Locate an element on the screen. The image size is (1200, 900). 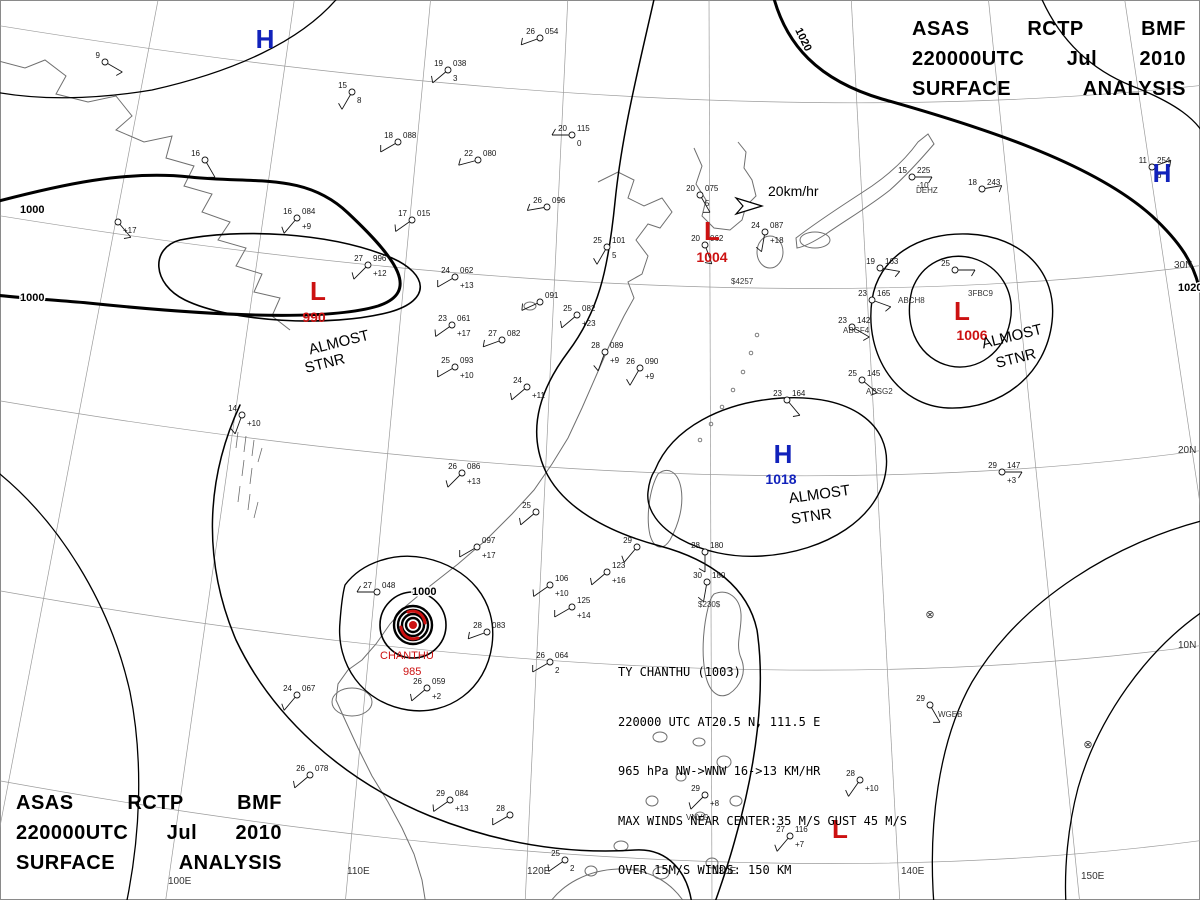
station-plot: 27 082 is located at coordinates (501, 338).